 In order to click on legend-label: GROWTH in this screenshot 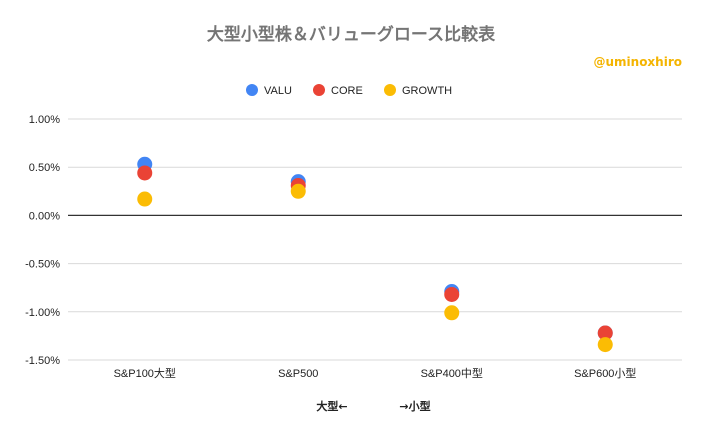, I will do `click(427, 91)`.